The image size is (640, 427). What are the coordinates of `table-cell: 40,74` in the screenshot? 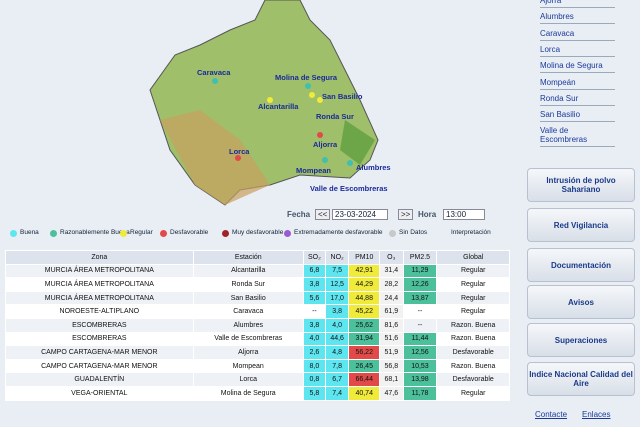 It's located at (364, 393).